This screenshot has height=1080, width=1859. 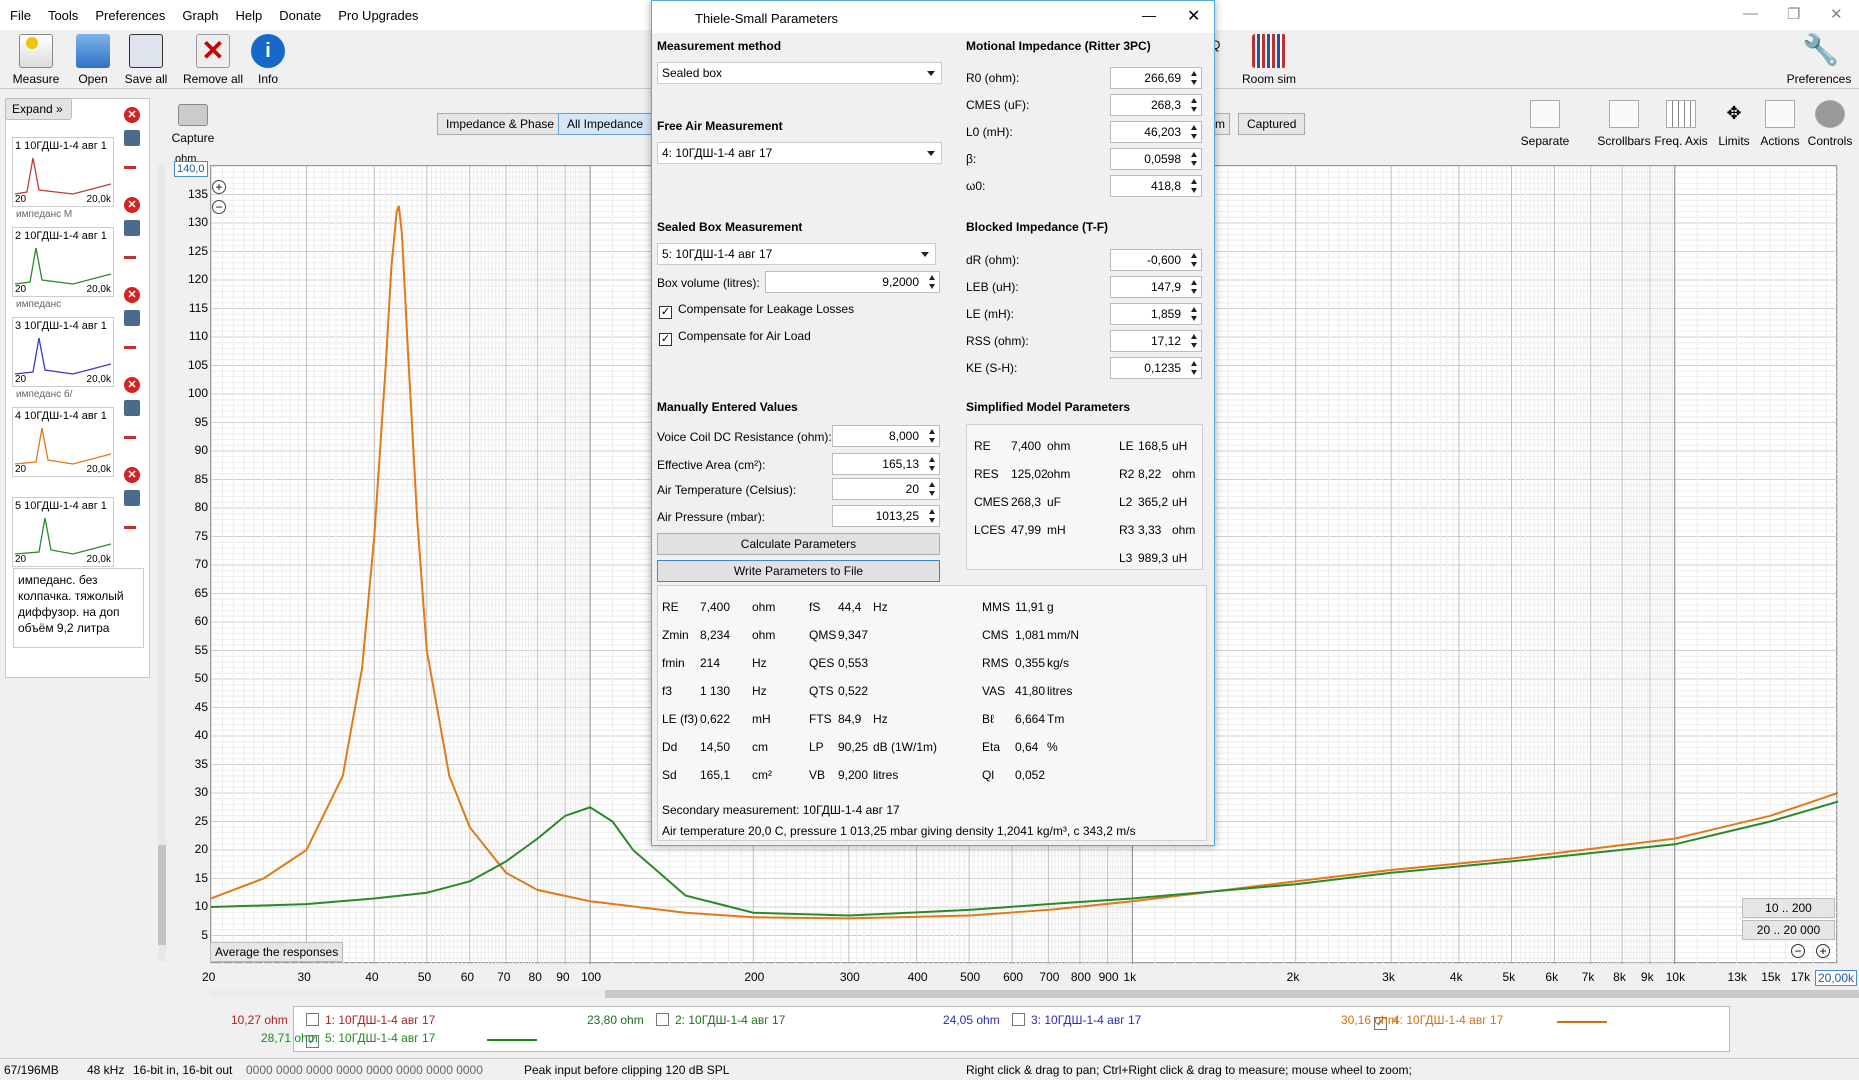 I want to click on tab-all-impedance: All Impedance, so click(x=605, y=124).